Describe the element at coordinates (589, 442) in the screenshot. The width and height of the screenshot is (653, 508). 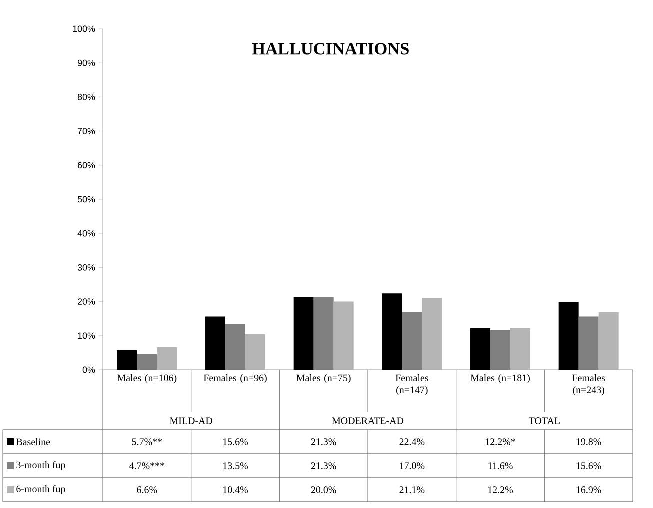
I see `data-label: 19.8%` at that location.